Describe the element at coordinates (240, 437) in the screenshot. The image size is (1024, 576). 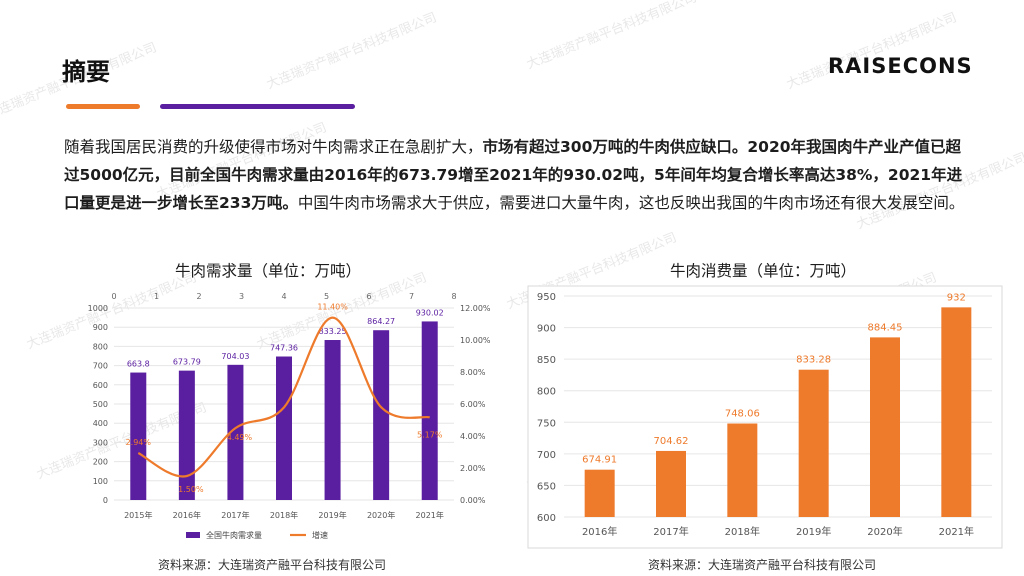
I see `growth-label: 4.49%` at that location.